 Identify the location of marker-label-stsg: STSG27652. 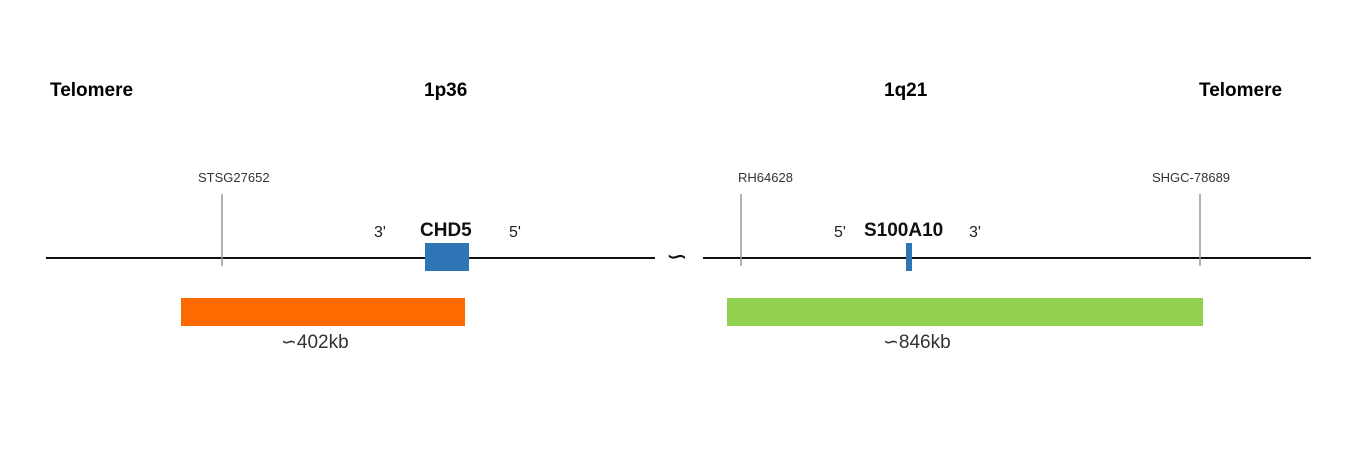
(234, 177).